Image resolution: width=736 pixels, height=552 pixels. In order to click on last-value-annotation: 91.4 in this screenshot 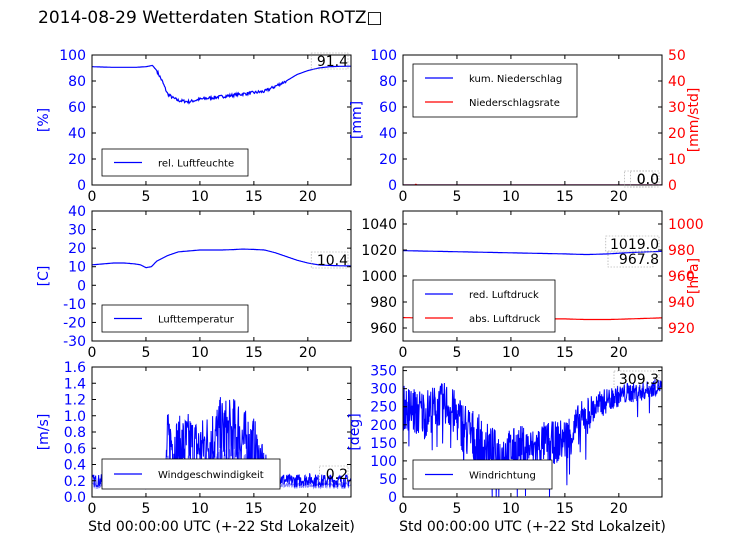, I will do `click(332, 62)`.